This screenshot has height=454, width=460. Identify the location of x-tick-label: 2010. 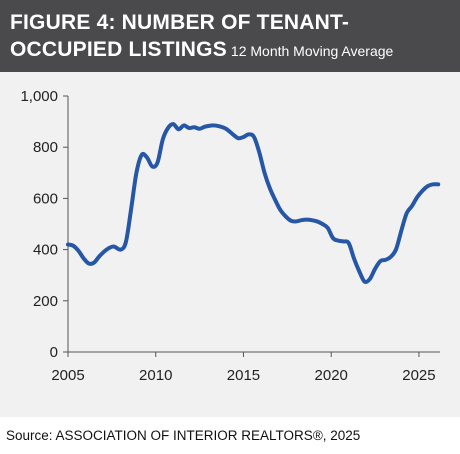
(155, 375).